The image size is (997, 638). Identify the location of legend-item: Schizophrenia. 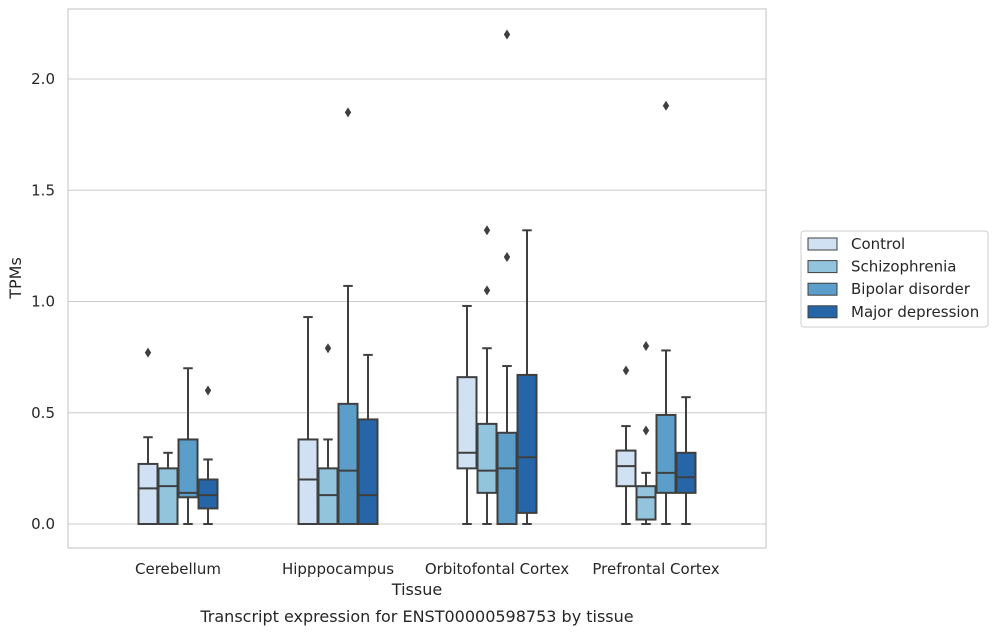
(881, 267).